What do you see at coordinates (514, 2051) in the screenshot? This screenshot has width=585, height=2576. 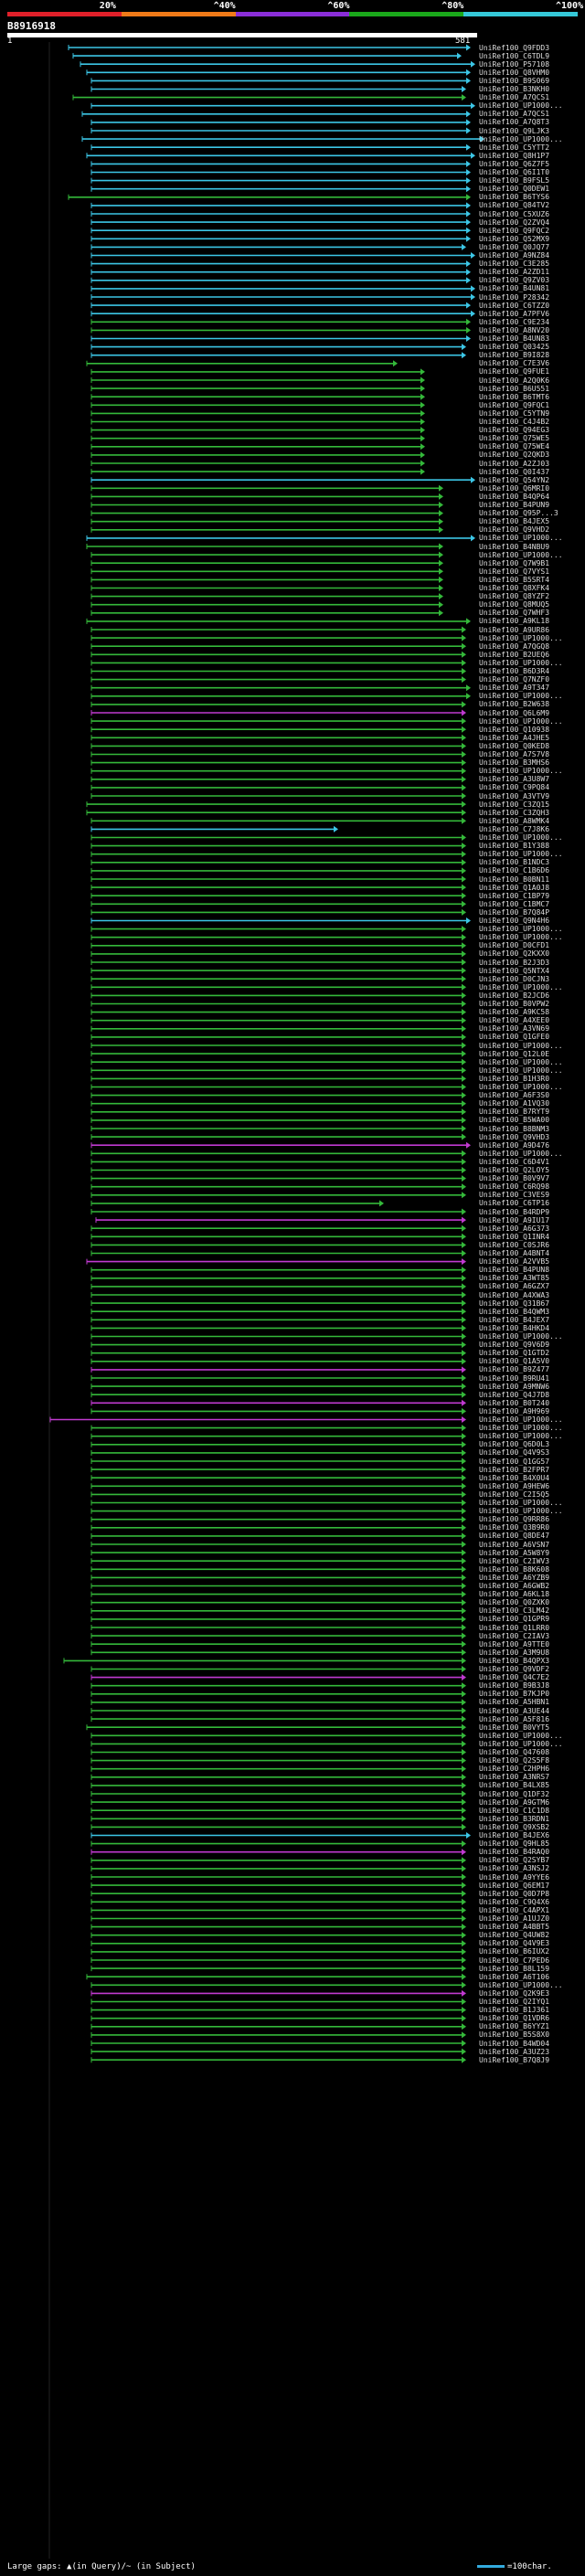 I see `hit-label: UniRef100_A3UZ23` at bounding box center [514, 2051].